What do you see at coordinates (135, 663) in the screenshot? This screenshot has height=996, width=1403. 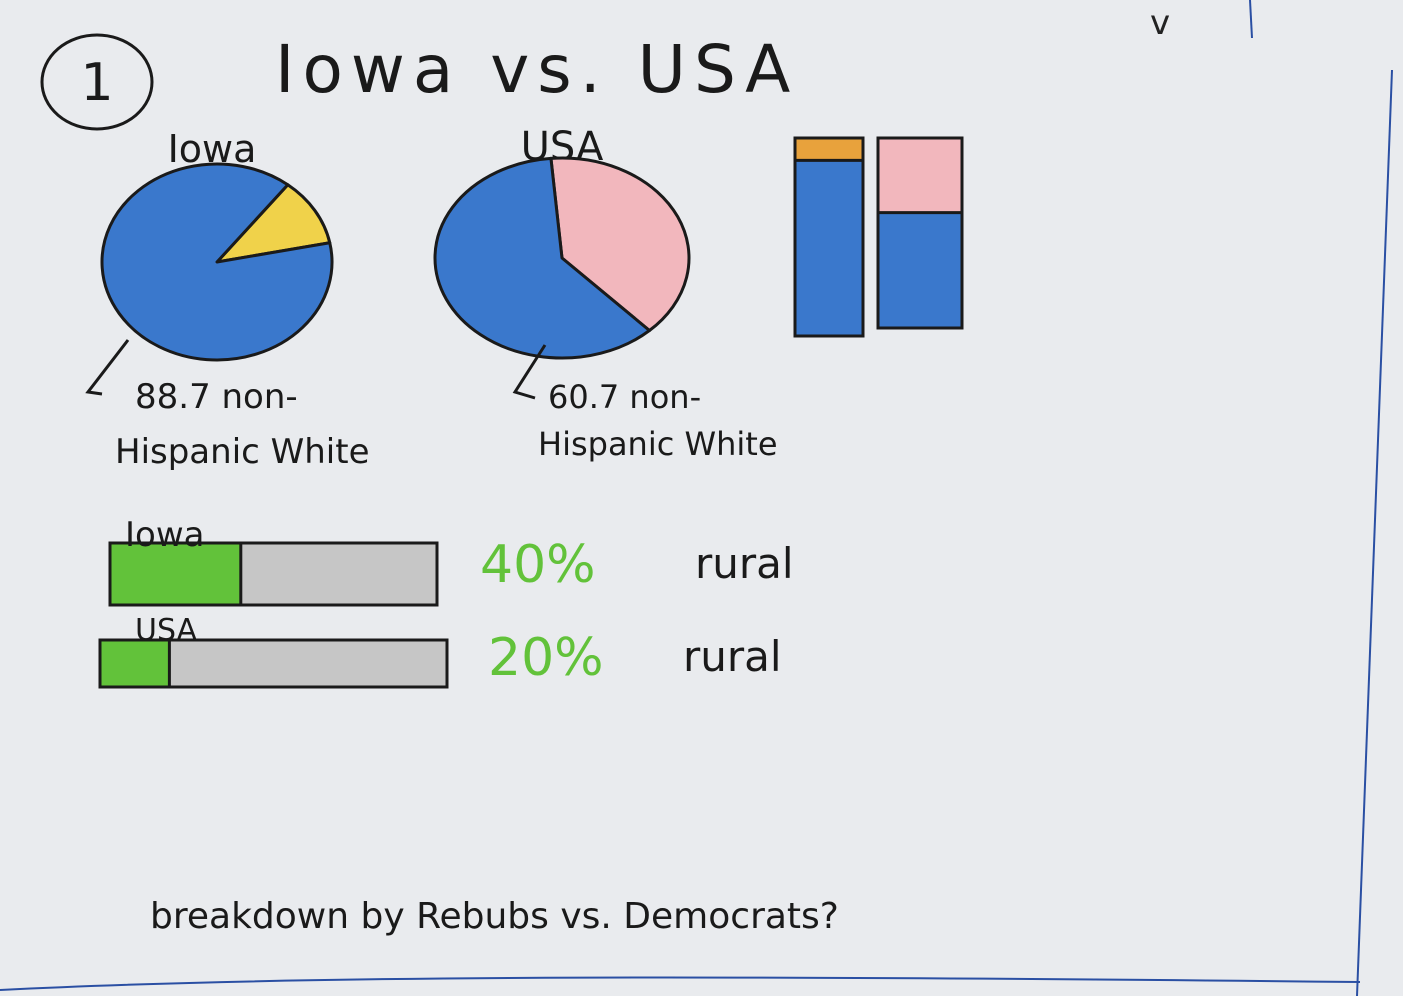 I see `hbar-1-rural` at bounding box center [135, 663].